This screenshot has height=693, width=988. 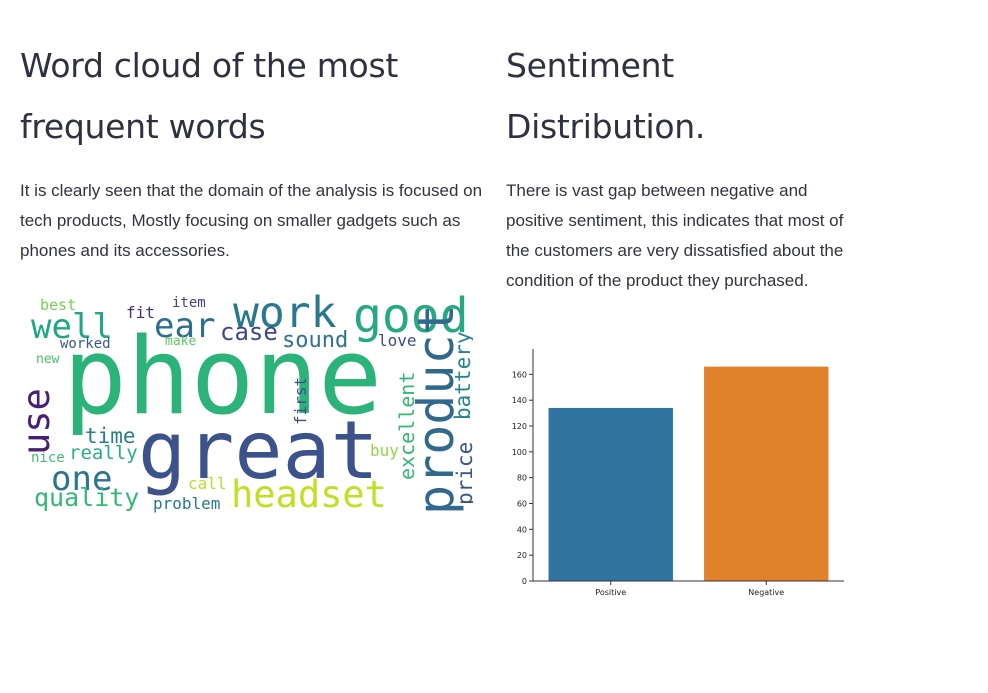 What do you see at coordinates (186, 503) in the screenshot?
I see `wordcloud-word: problem` at bounding box center [186, 503].